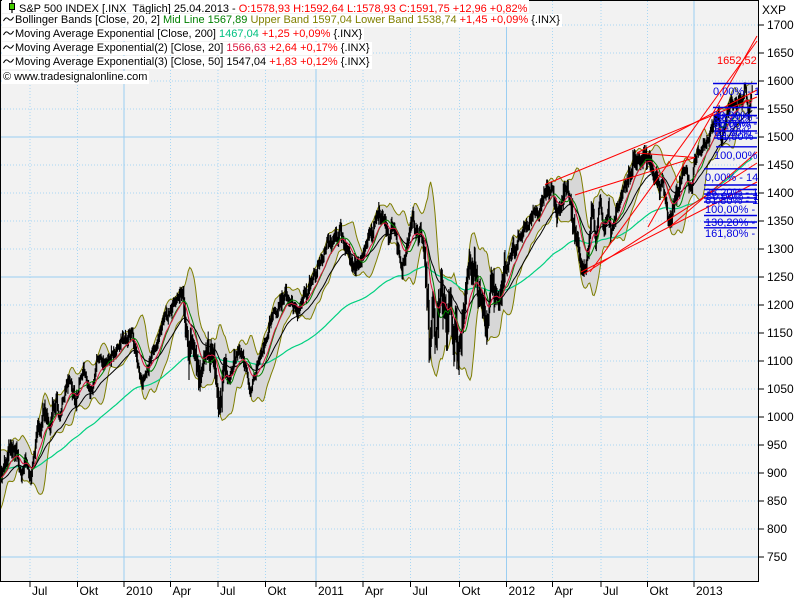 This screenshot has height=605, width=800. I want to click on svg-text: 1250, so click(780, 277).